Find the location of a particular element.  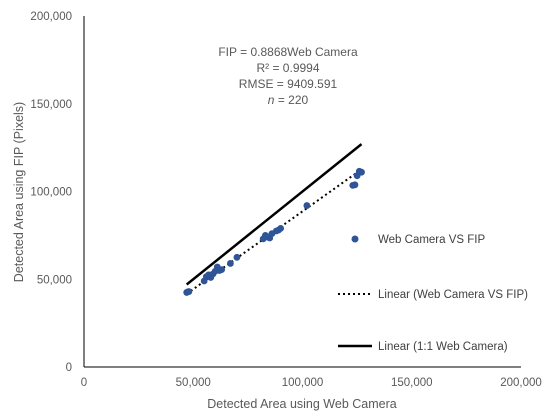

legend-label-fit: Linear (Web Camera VS FIP) is located at coordinates (453, 295).